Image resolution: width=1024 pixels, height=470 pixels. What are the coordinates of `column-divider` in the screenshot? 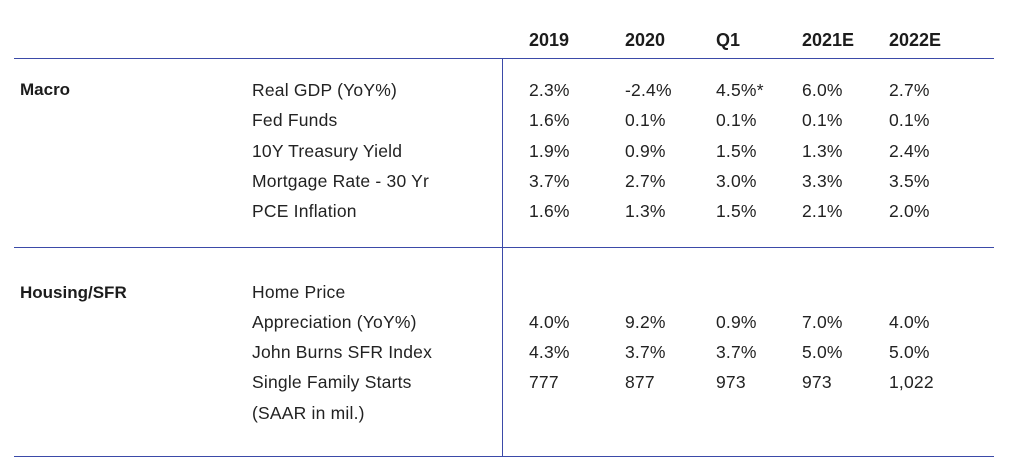 It's located at (502, 257).